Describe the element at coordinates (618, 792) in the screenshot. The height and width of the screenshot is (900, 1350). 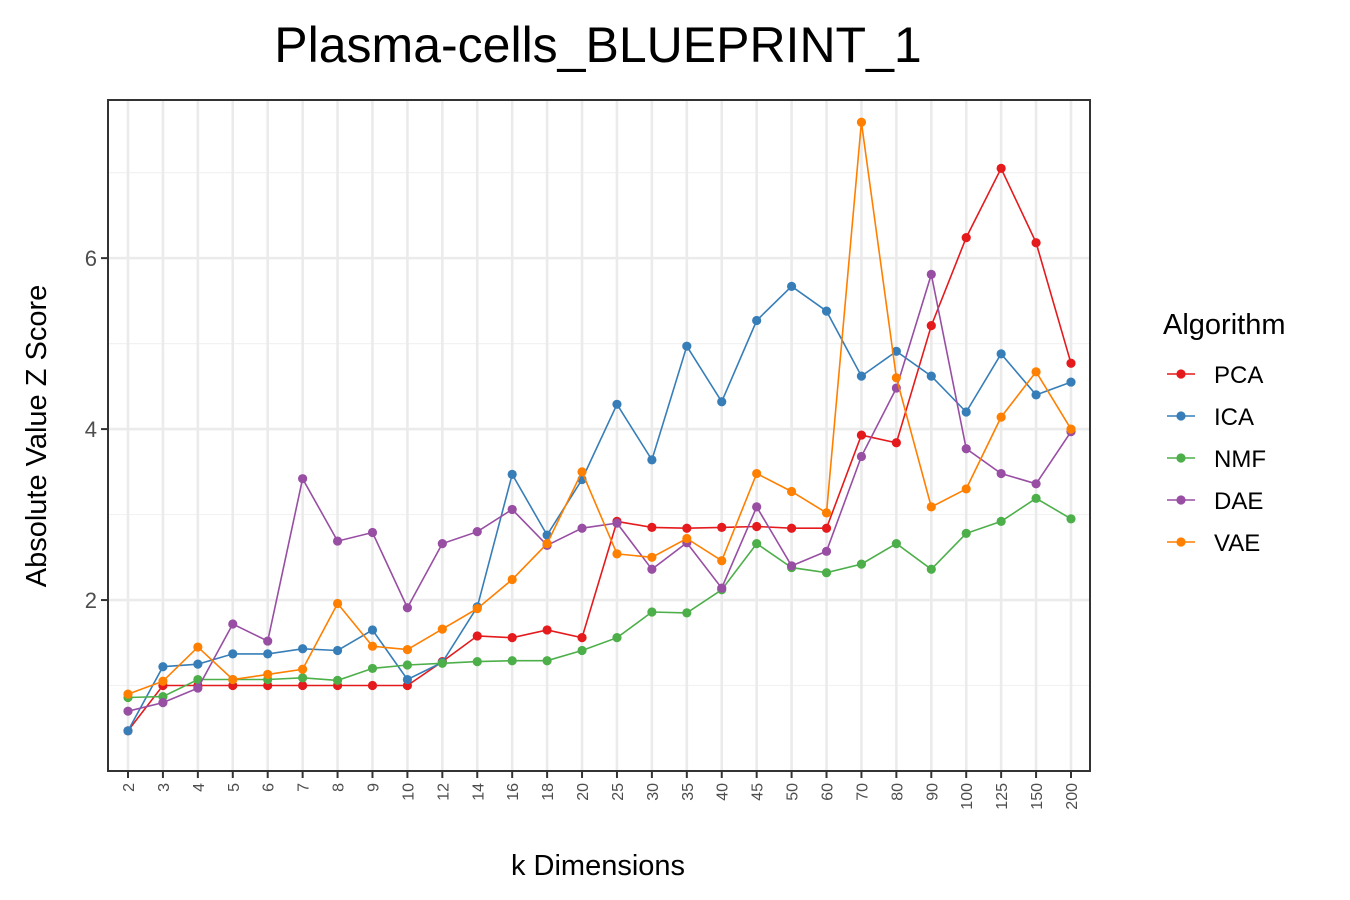
I see `x-tick-label: 25` at that location.